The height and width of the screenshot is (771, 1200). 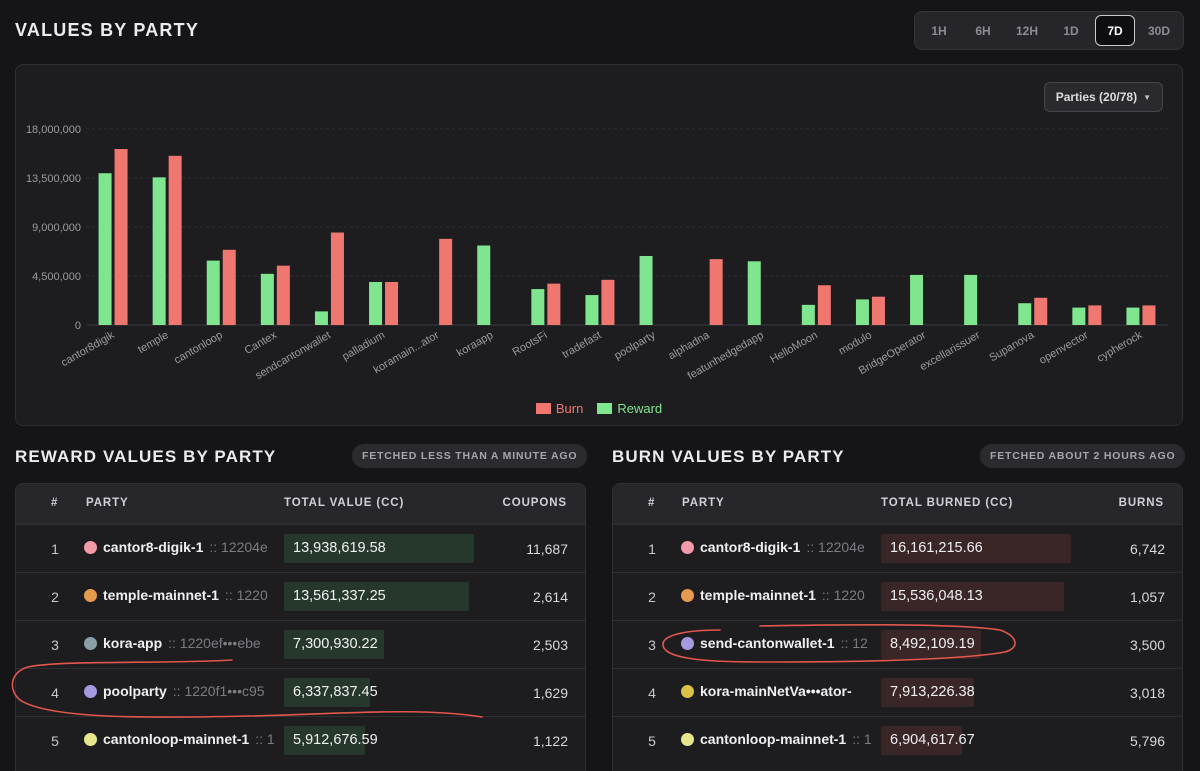 I want to click on x-tick-label: cypherock, so click(x=1120, y=347).